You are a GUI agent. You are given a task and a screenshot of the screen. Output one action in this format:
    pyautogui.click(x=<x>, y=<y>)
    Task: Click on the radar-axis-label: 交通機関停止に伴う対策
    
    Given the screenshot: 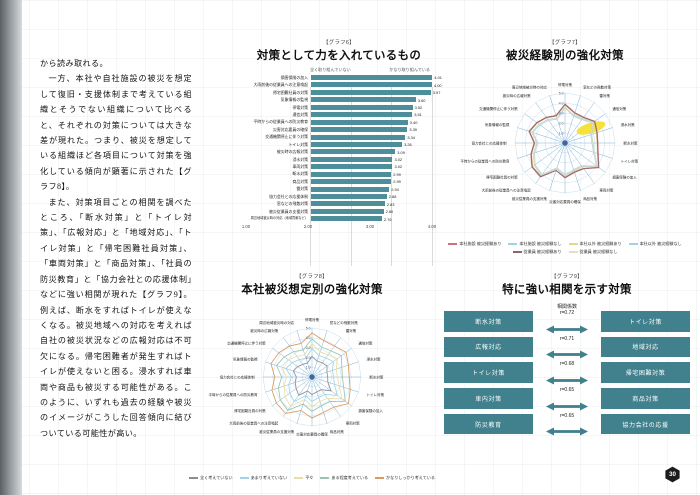 What is the action you would take?
    pyautogui.click(x=246, y=343)
    